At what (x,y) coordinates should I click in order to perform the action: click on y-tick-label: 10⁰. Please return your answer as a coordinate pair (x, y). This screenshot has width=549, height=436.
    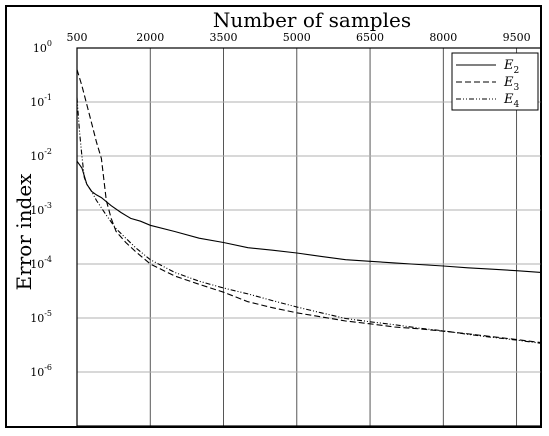
    Looking at the image, I should click on (42, 47).